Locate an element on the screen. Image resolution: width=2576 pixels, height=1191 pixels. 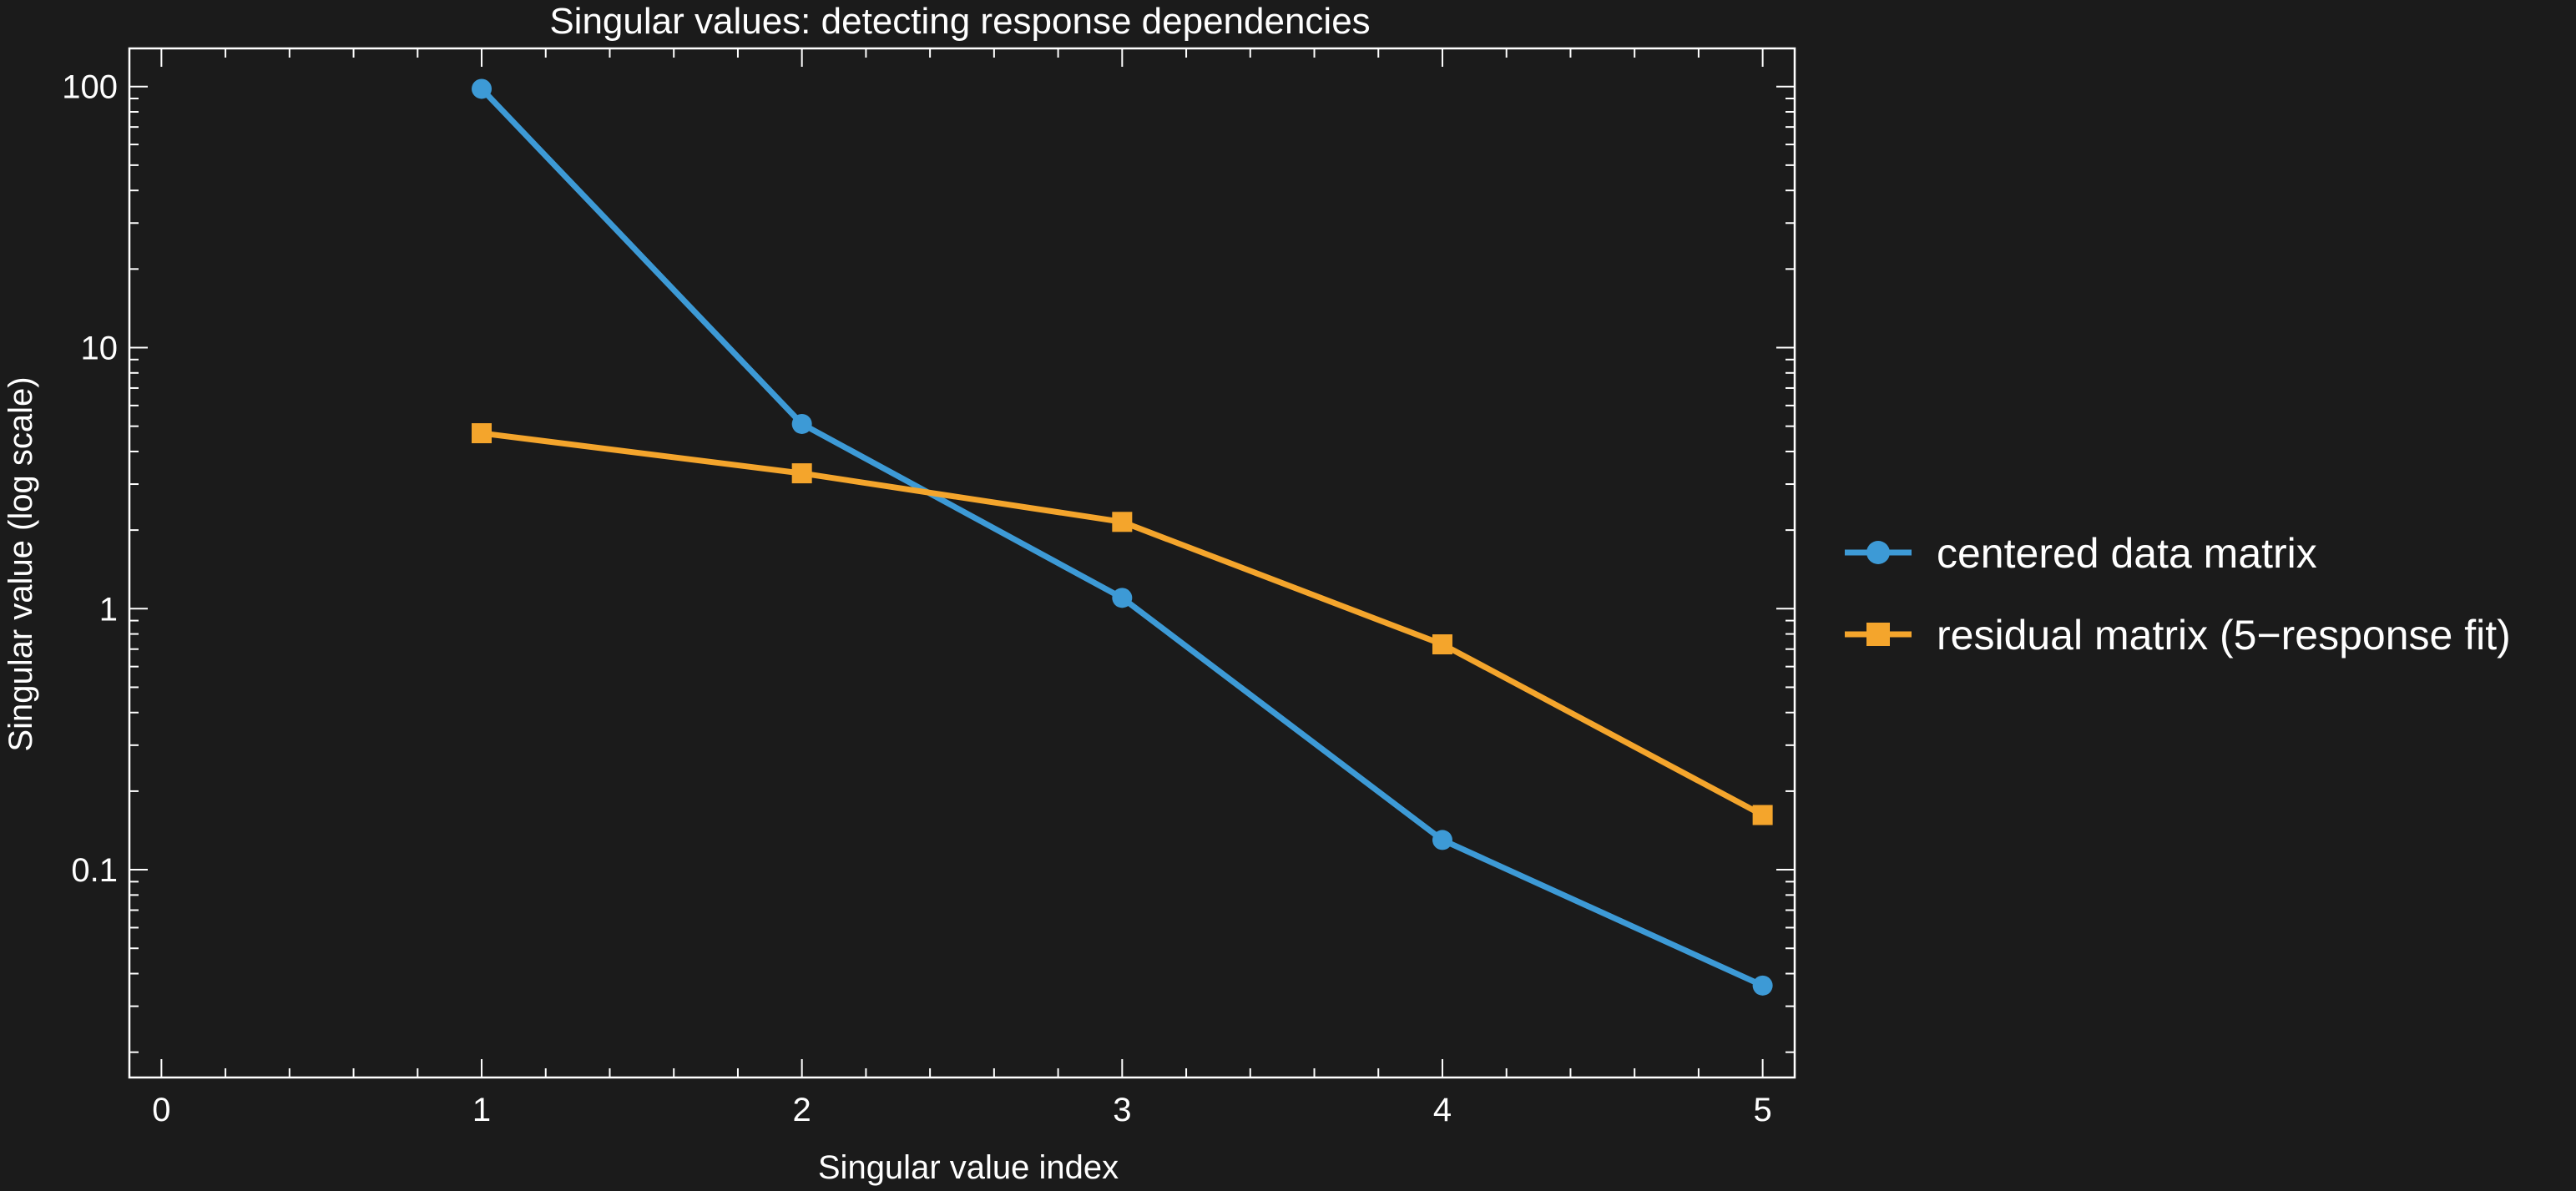
legend-label: centered data matrix is located at coordinates (2127, 553).